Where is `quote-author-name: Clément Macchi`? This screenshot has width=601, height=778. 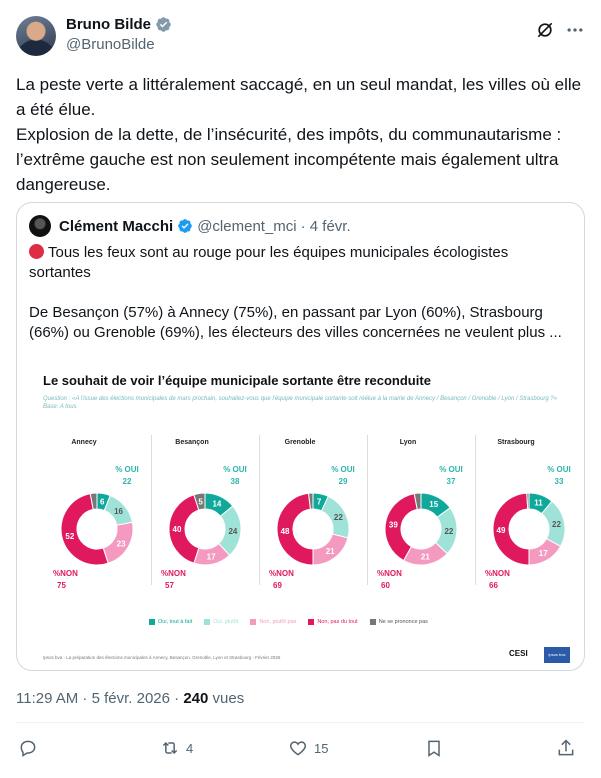
quote-author-name: Clément Macchi is located at coordinates (116, 226).